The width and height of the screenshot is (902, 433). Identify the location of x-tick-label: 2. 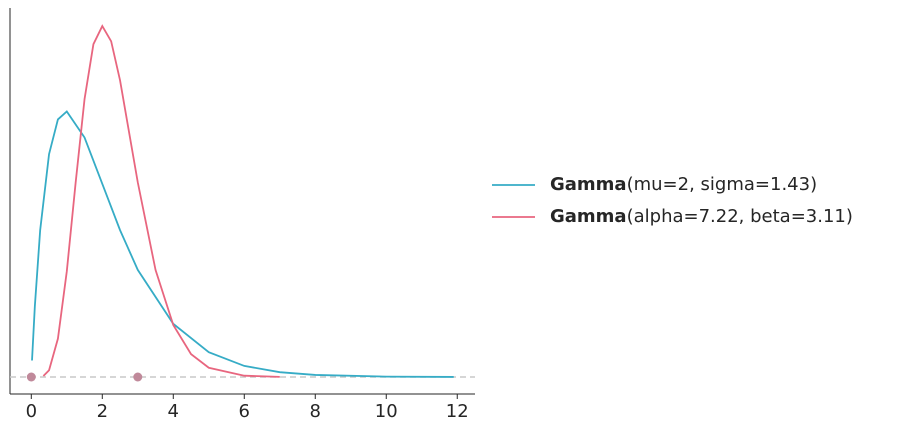
(102, 411).